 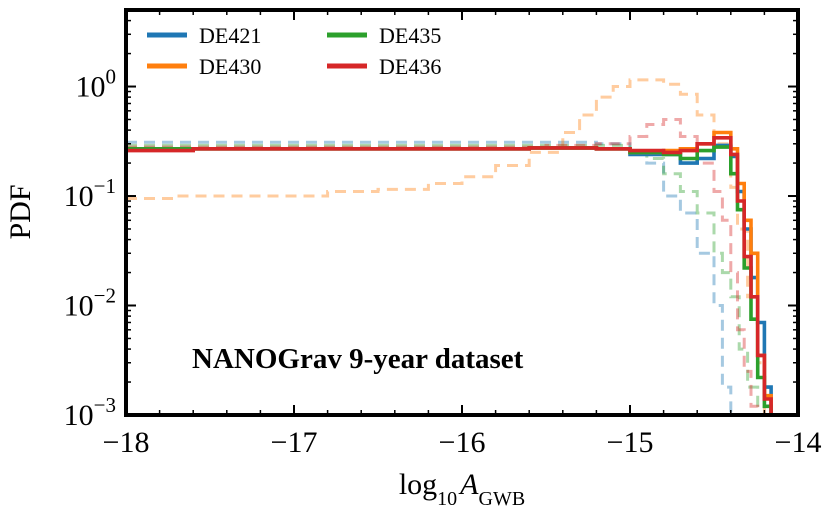 What do you see at coordinates (630, 442) in the screenshot?
I see `x-tick-label: −15` at bounding box center [630, 442].